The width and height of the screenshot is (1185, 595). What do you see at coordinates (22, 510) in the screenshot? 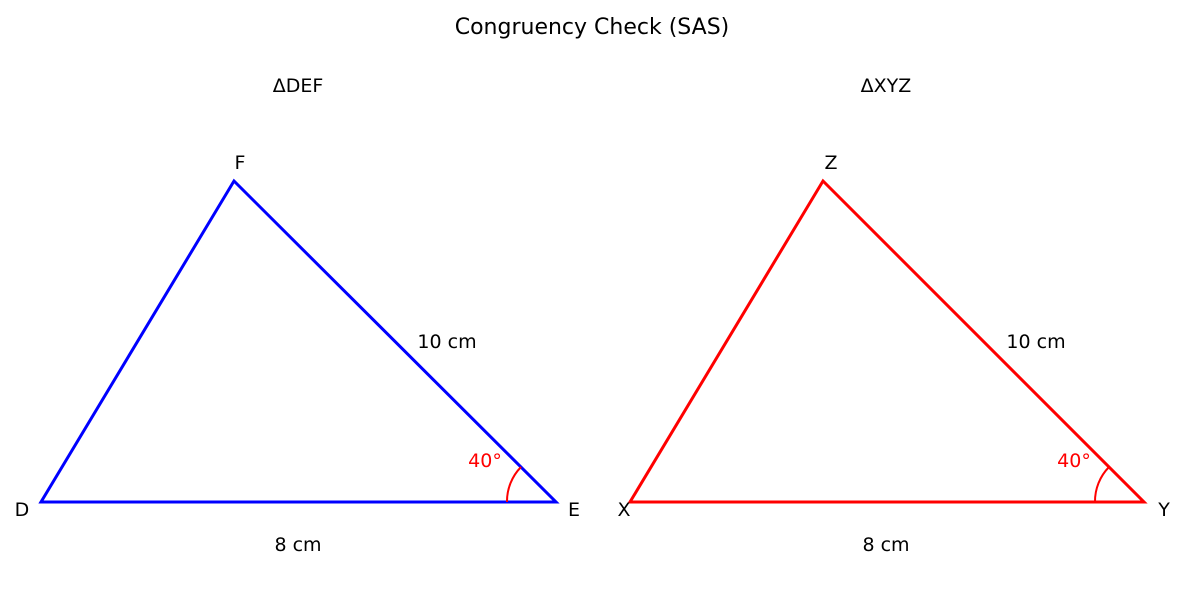
I see `vertex-d-label: D` at bounding box center [22, 510].